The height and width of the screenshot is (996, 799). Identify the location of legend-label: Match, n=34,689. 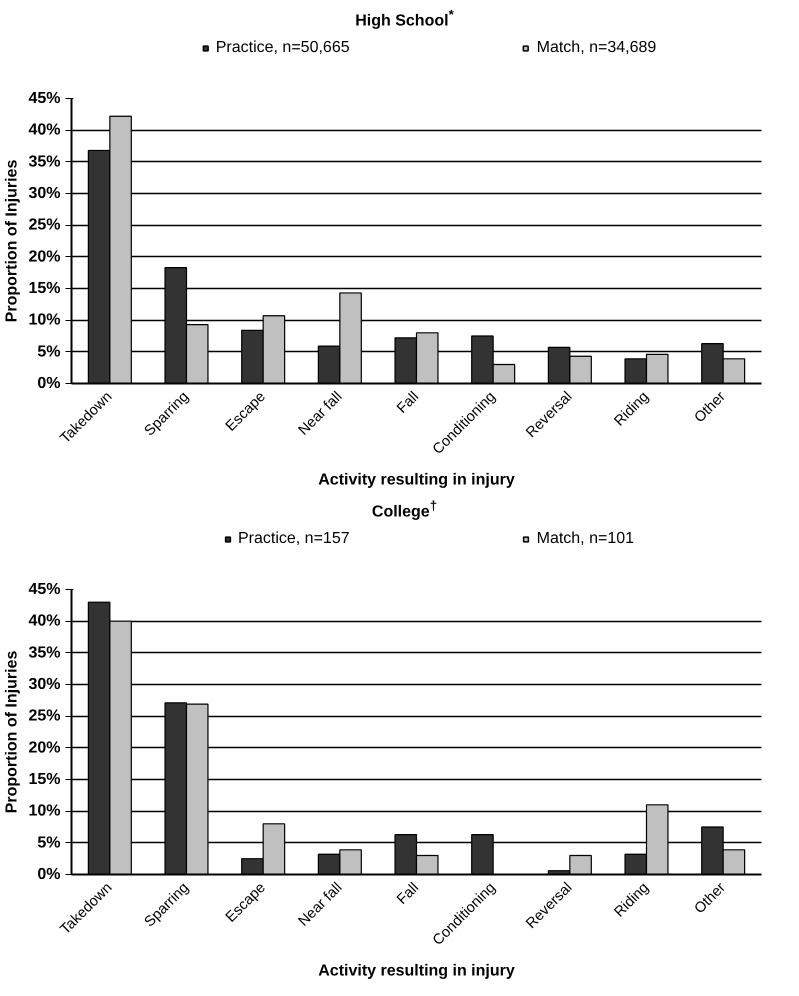
(596, 48).